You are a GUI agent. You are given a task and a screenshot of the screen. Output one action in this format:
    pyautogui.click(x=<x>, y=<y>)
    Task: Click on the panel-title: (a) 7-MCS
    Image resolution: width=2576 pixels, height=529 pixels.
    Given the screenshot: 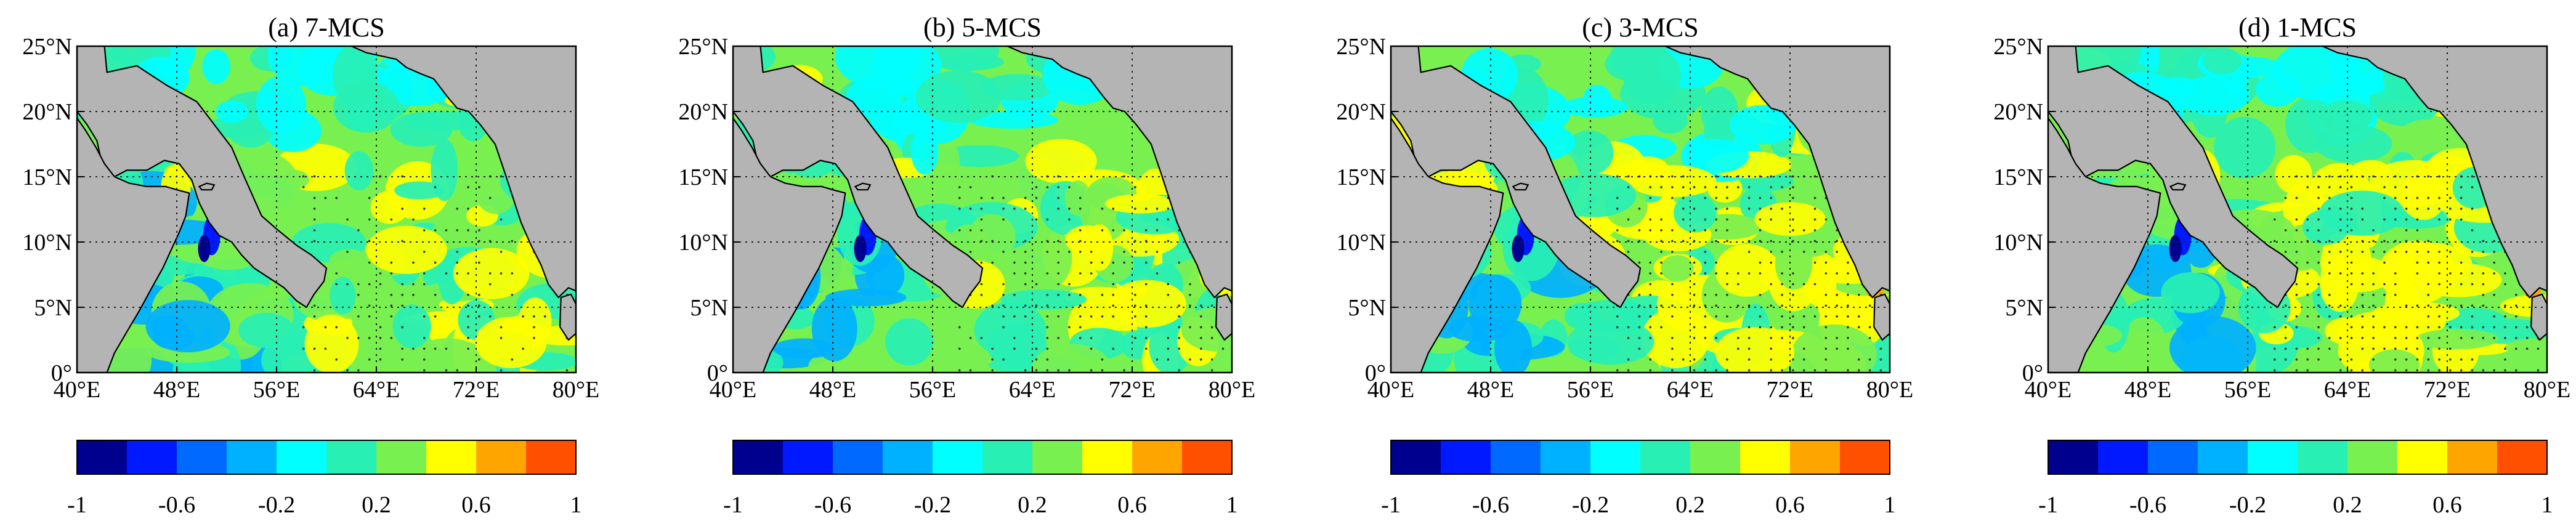 What is the action you would take?
    pyautogui.click(x=326, y=27)
    